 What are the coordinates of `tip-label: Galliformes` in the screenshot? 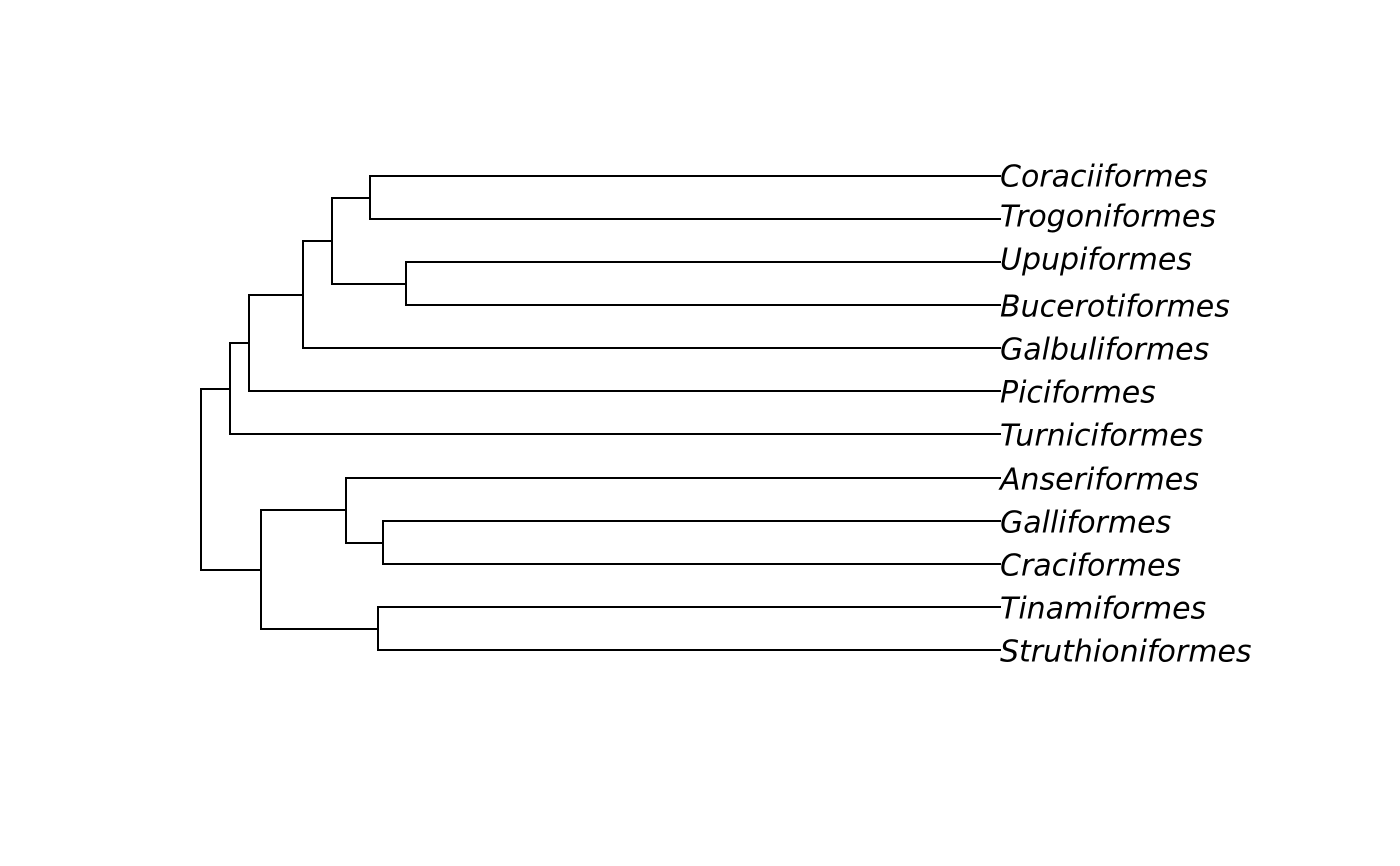 It's located at (1085, 523).